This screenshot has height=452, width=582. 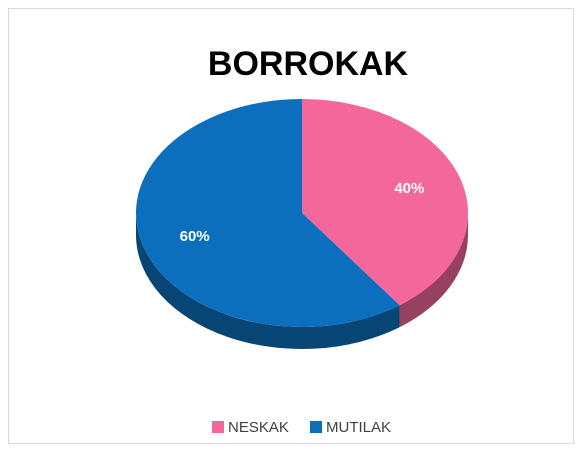 What do you see at coordinates (308, 64) in the screenshot?
I see `chart-title: BORROKAK` at bounding box center [308, 64].